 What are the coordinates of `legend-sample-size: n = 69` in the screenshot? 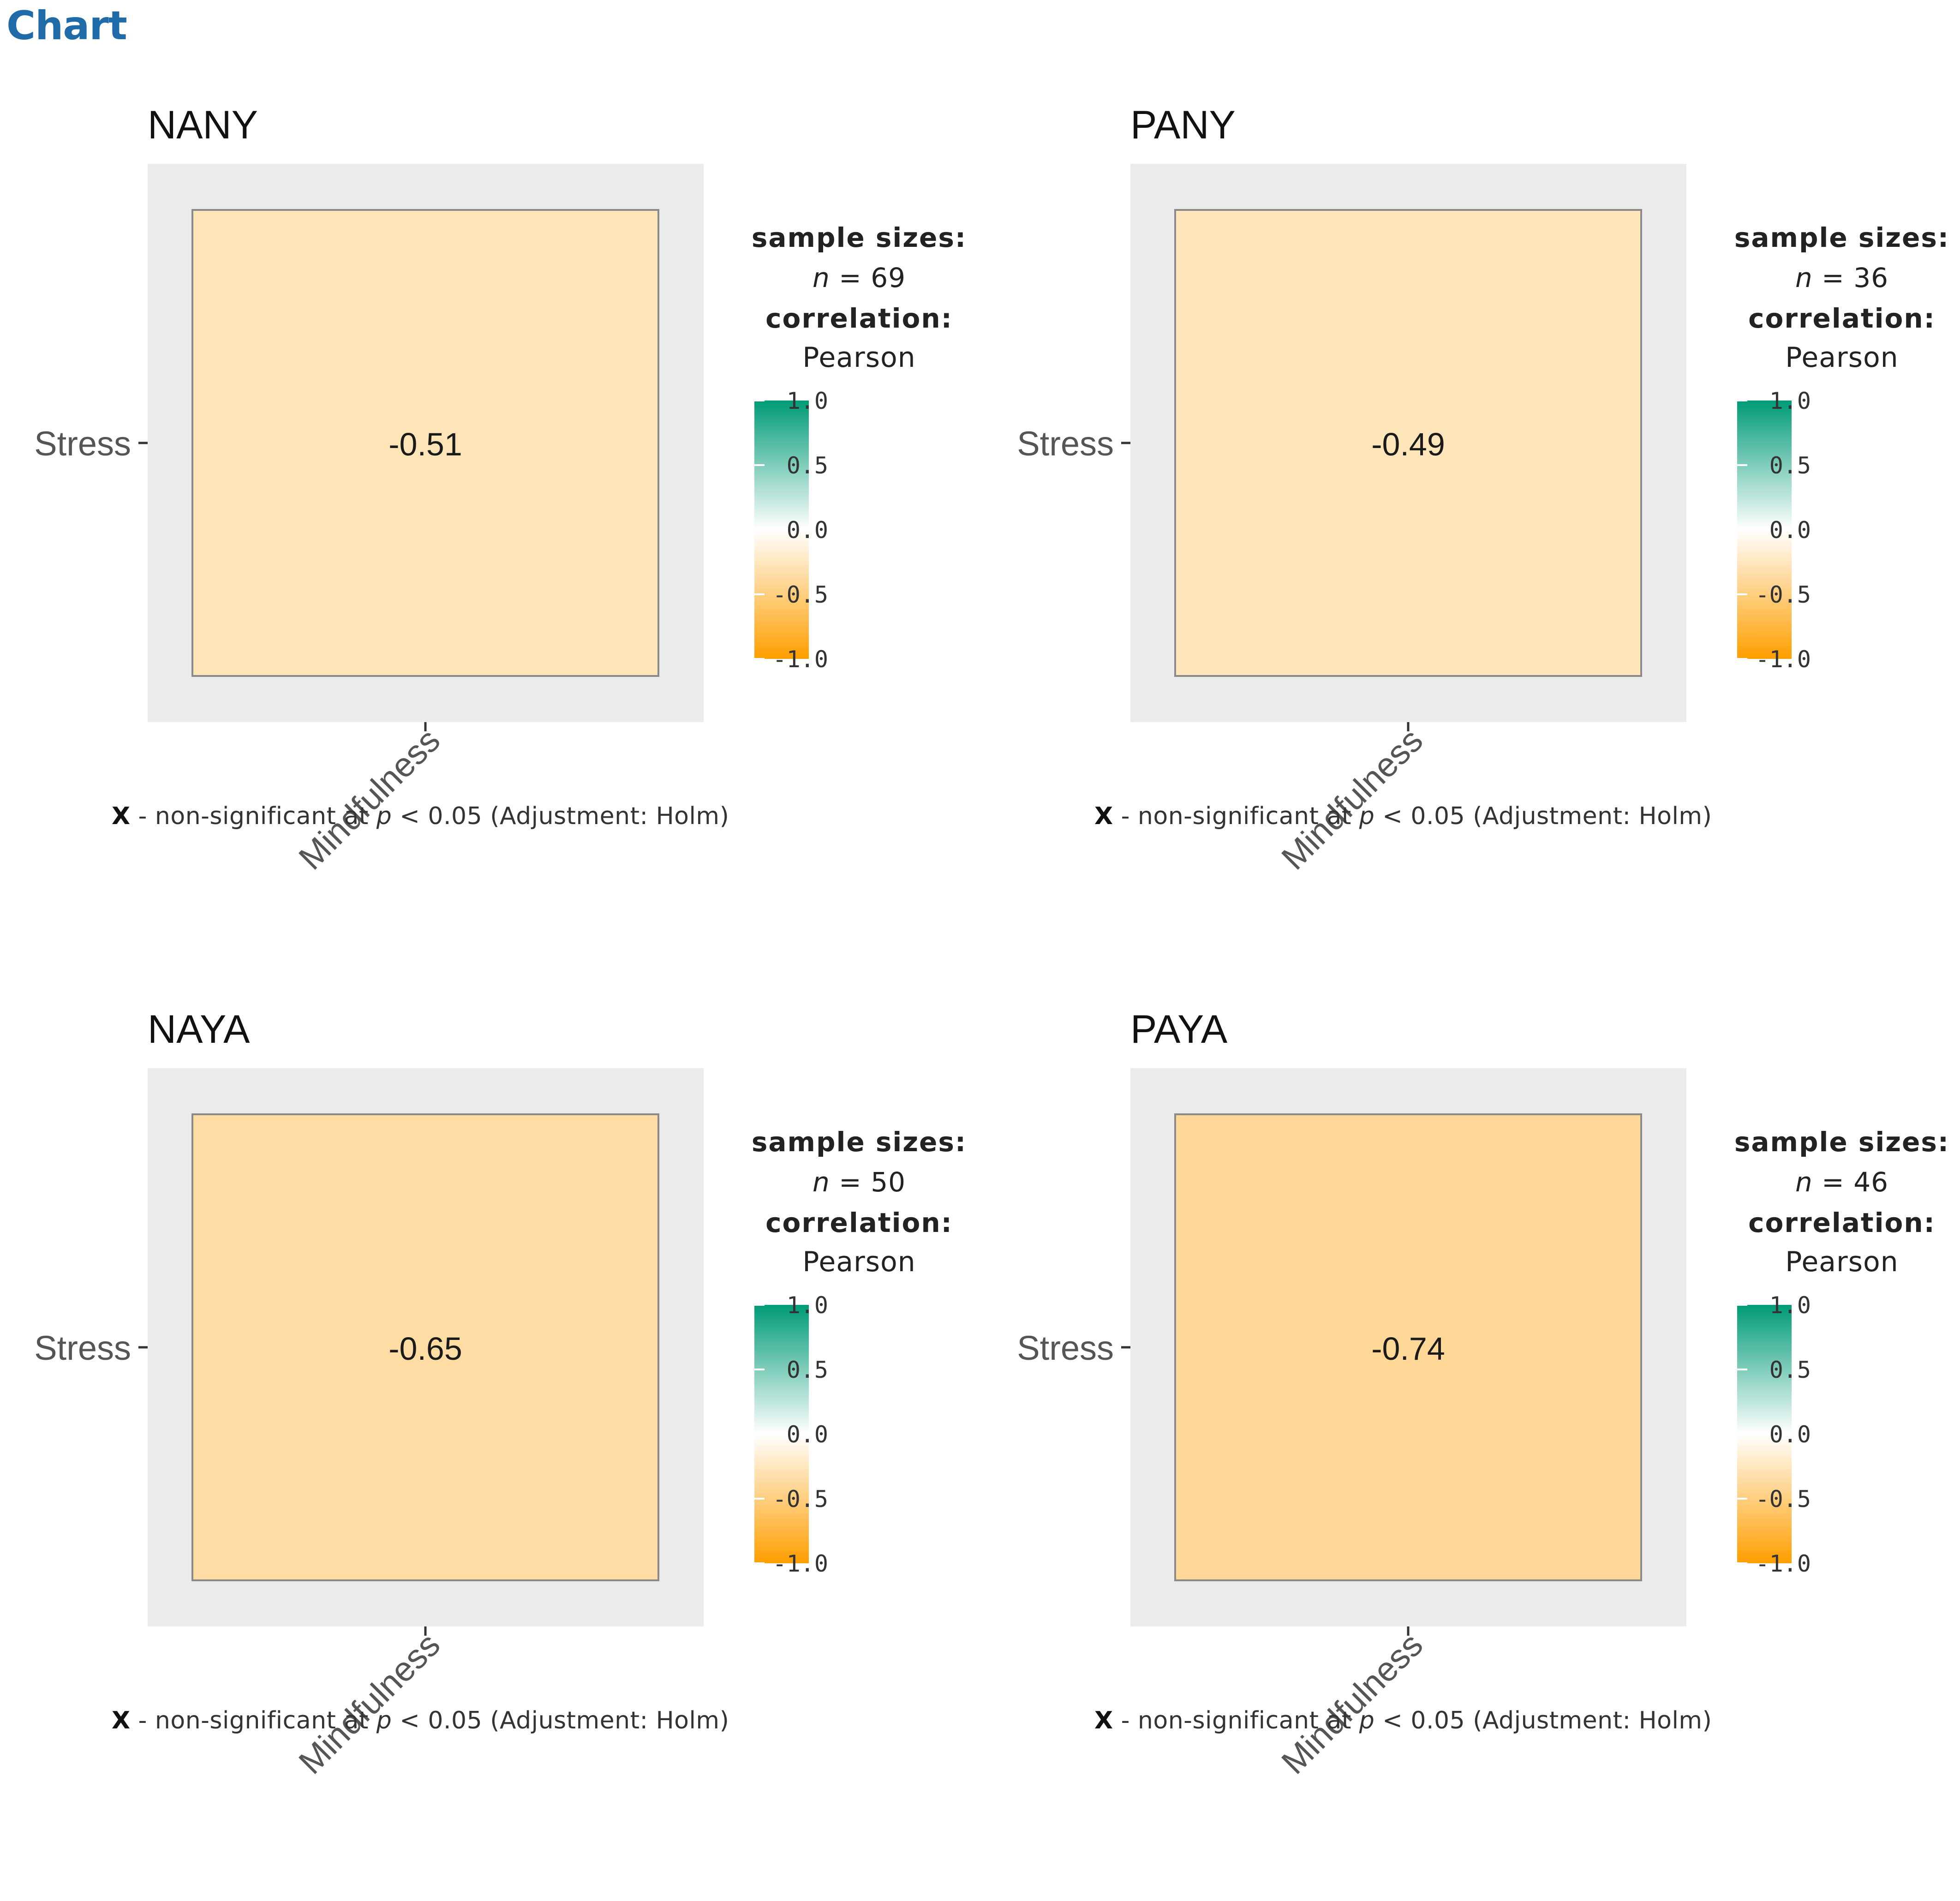 It's located at (859, 277).